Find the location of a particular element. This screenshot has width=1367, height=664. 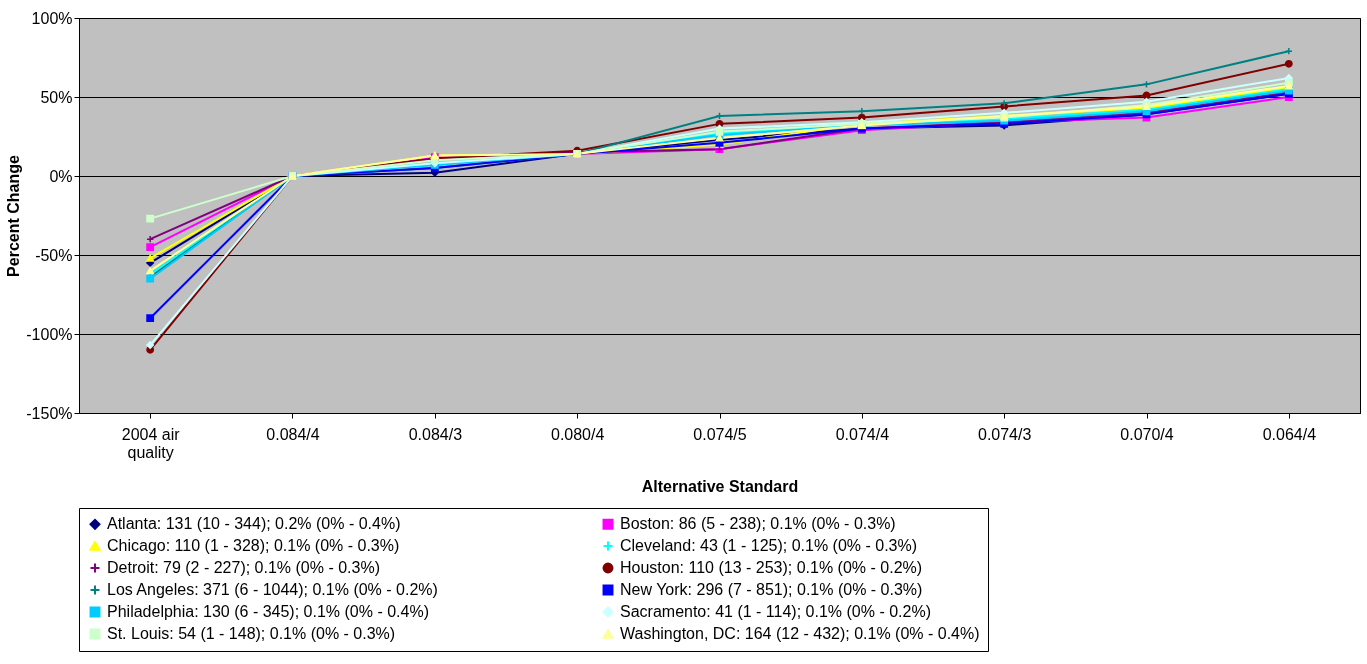

legend-label: Chicago: 110 (1 - 328); 0.1% (0% - 0.3%) is located at coordinates (253, 545).